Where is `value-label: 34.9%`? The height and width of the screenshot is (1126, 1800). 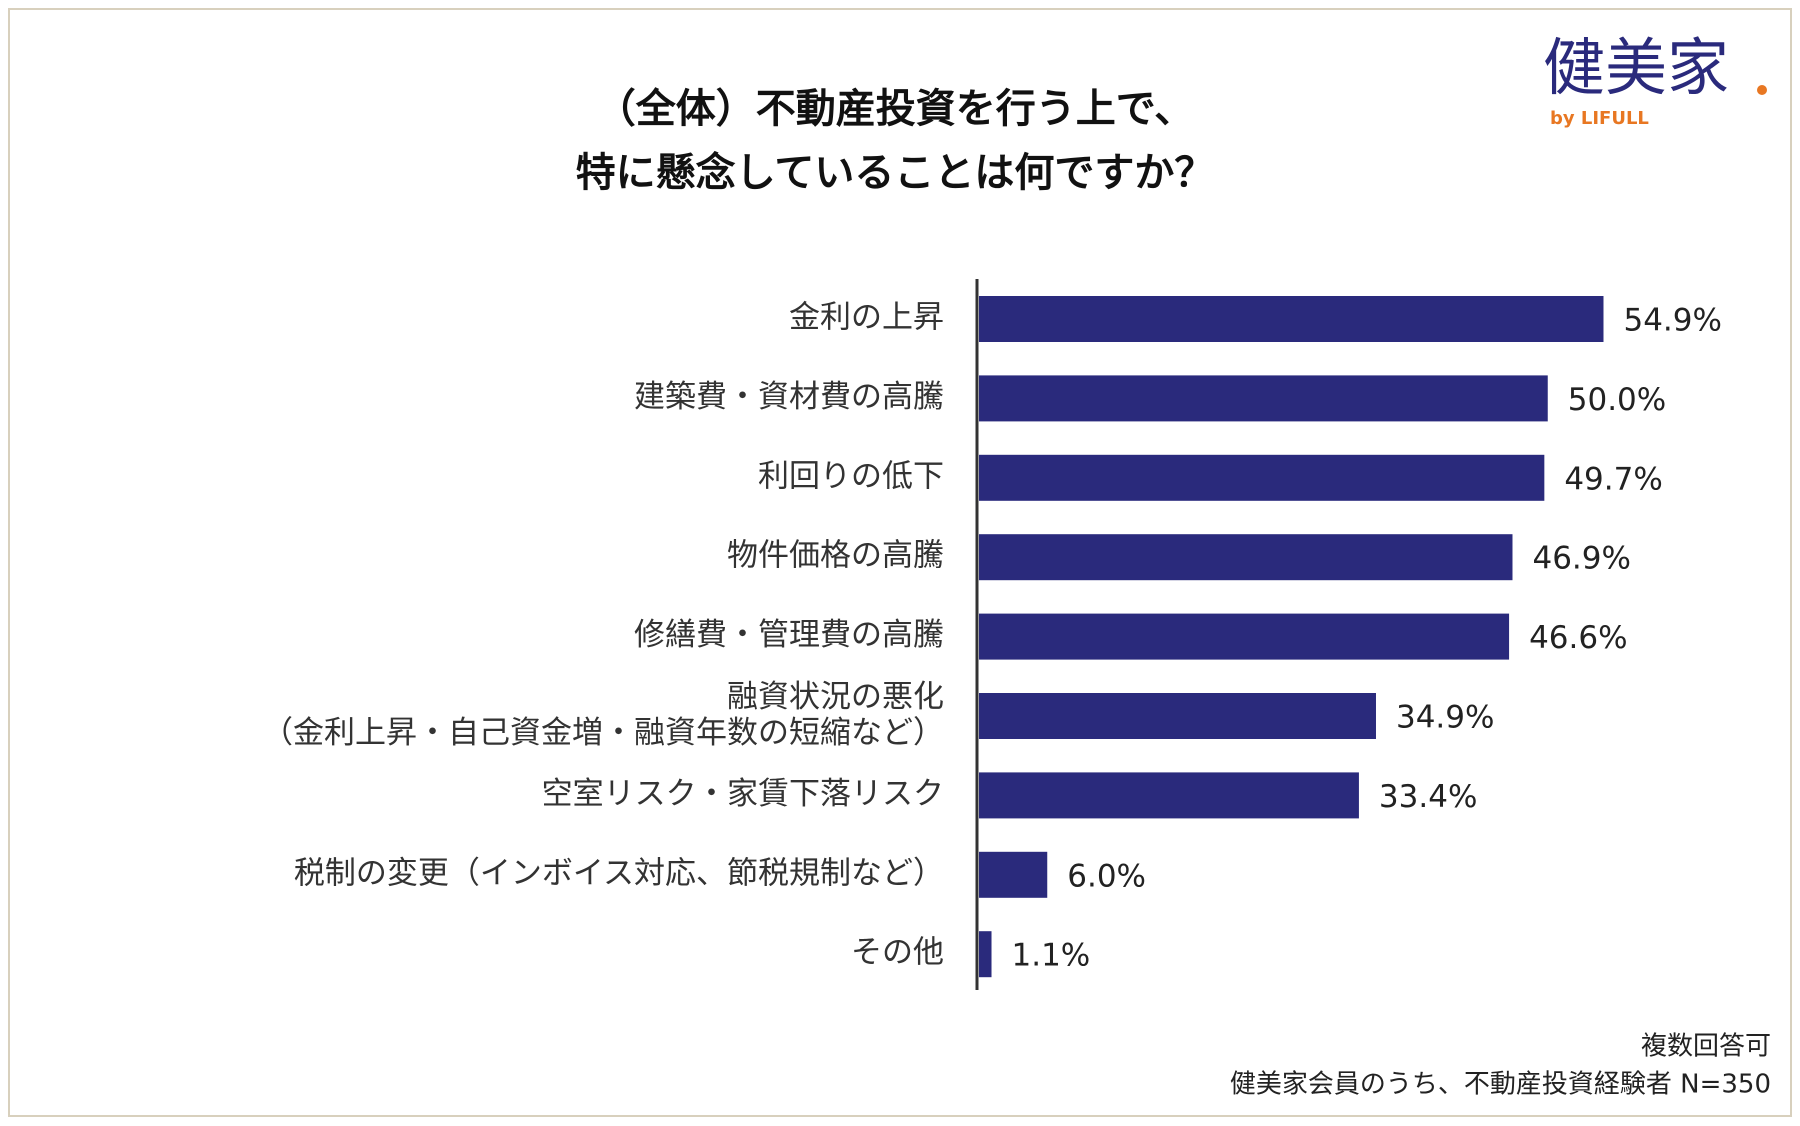 value-label: 34.9% is located at coordinates (1445, 718).